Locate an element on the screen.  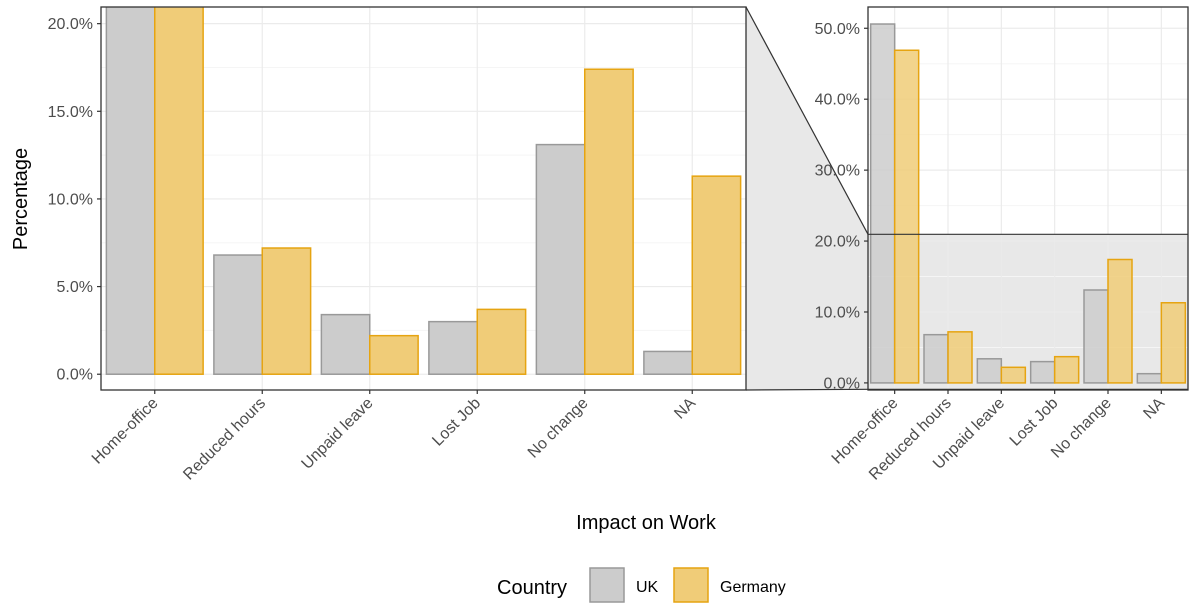
main-xtick-label: NA is located at coordinates (685, 409).